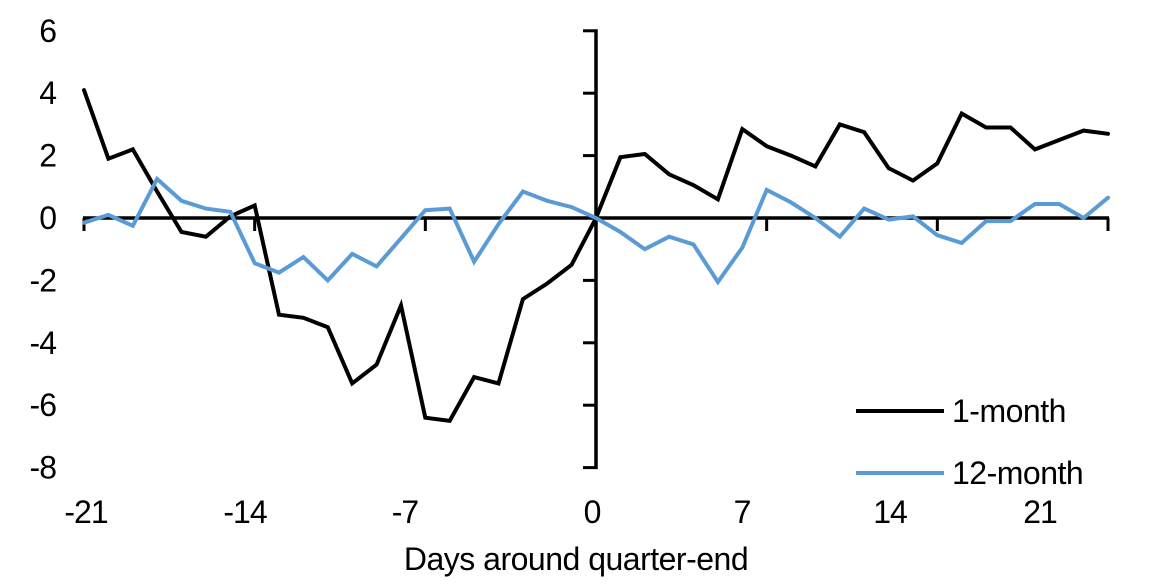  I want to click on x-tick-label: -21, so click(85, 512).